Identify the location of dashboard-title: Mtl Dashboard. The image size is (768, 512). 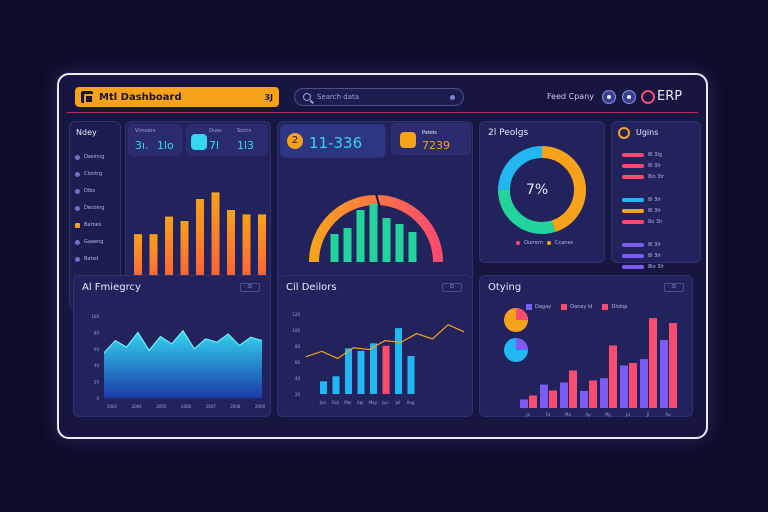
(140, 97).